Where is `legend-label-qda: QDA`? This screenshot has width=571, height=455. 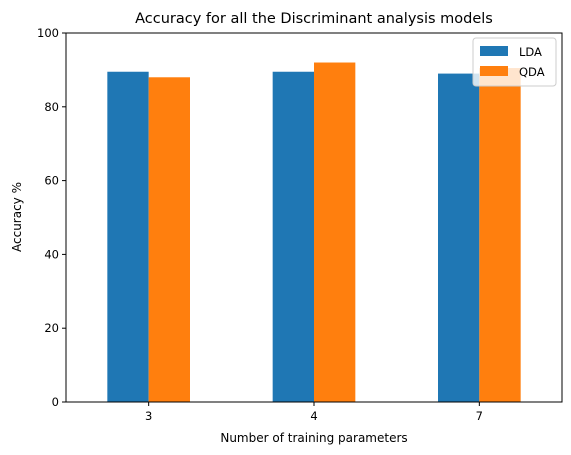
legend-label-qda: QDA is located at coordinates (532, 72).